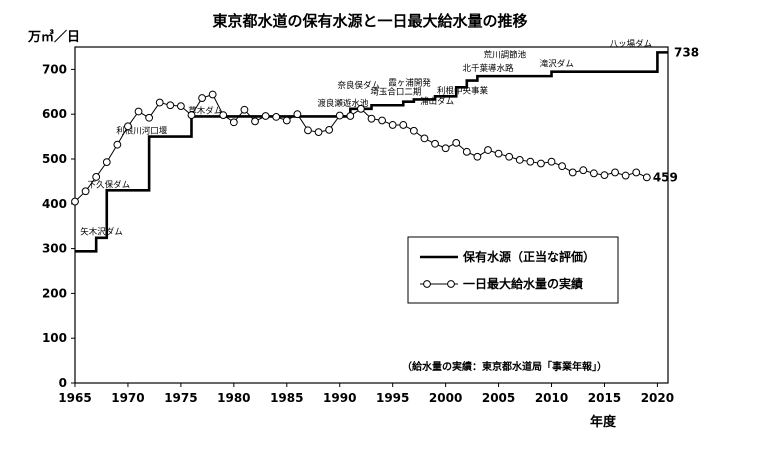 The image size is (760, 461). I want to click on x-tick-label: 2005, so click(498, 398).